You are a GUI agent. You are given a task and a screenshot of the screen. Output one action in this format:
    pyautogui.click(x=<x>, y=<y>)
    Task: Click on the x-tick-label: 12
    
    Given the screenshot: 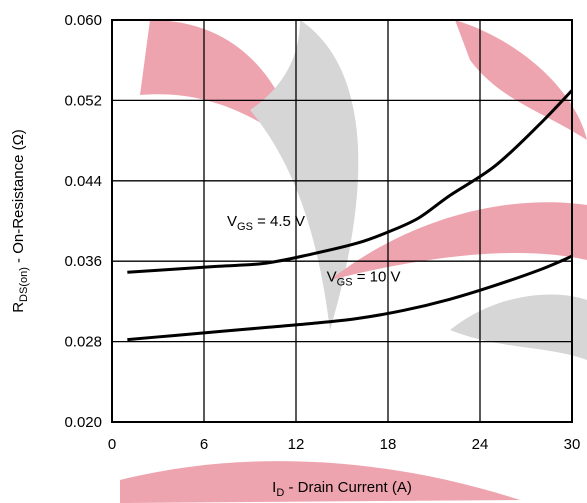 What is the action you would take?
    pyautogui.click(x=296, y=444)
    